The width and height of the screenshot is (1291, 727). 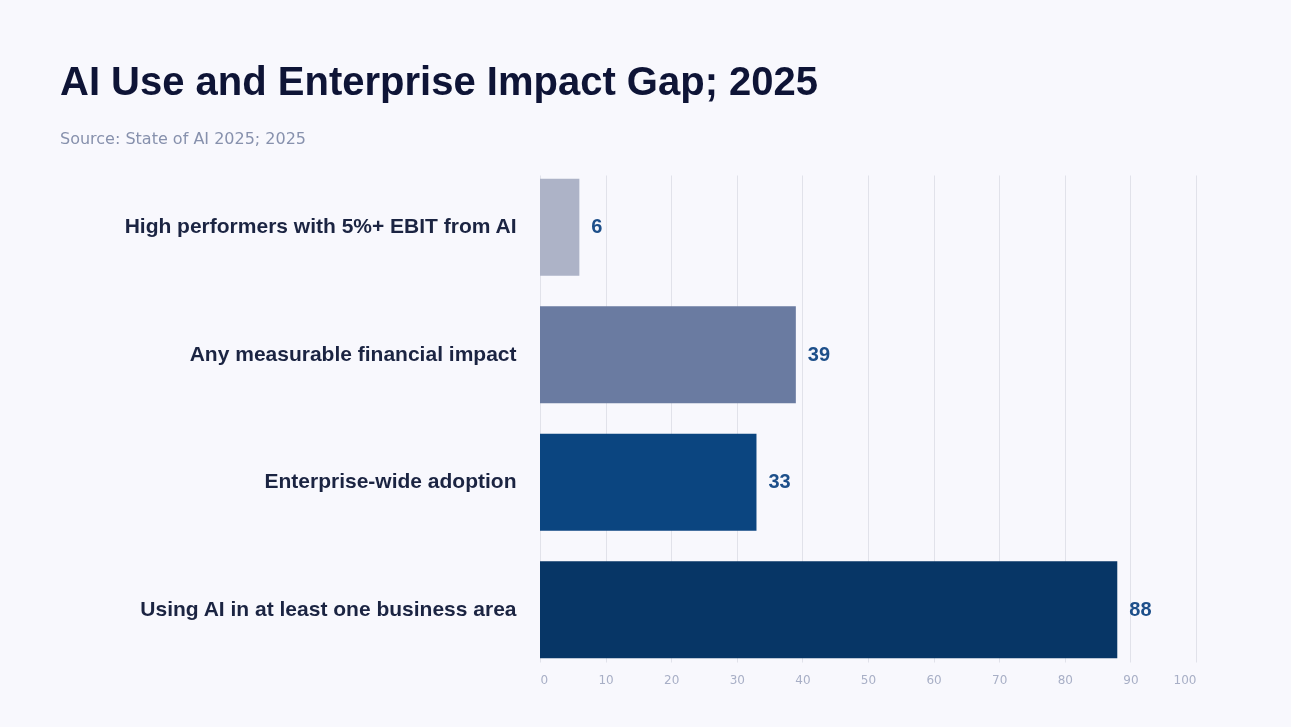 What do you see at coordinates (183, 138) in the screenshot?
I see `source-note: Source: State of AI 2025; 2025` at bounding box center [183, 138].